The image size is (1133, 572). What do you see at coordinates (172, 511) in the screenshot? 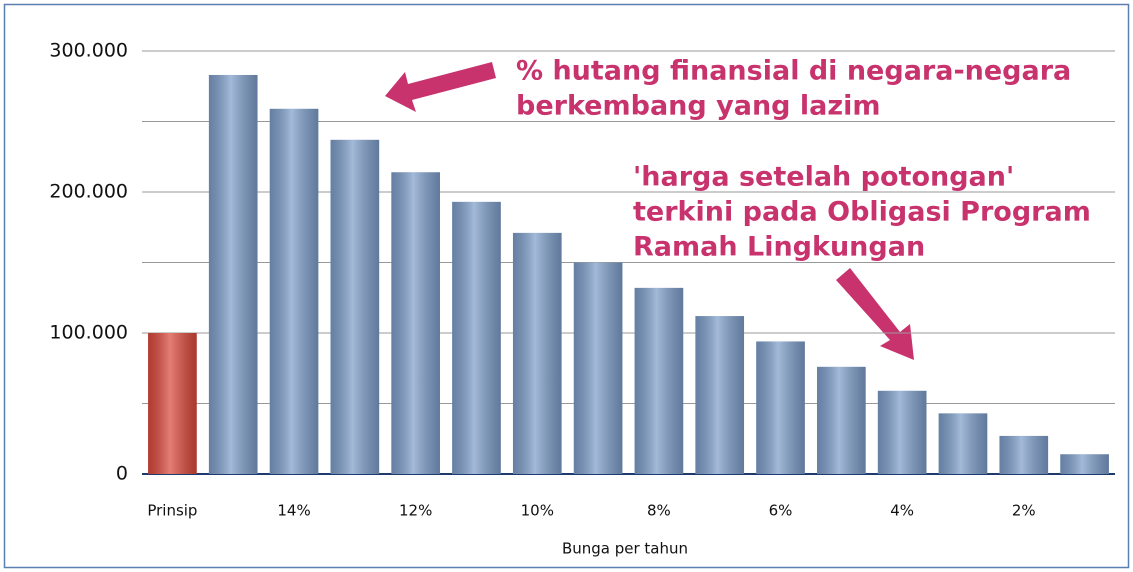
I see `x-tick-label: Prinsip` at bounding box center [172, 511].